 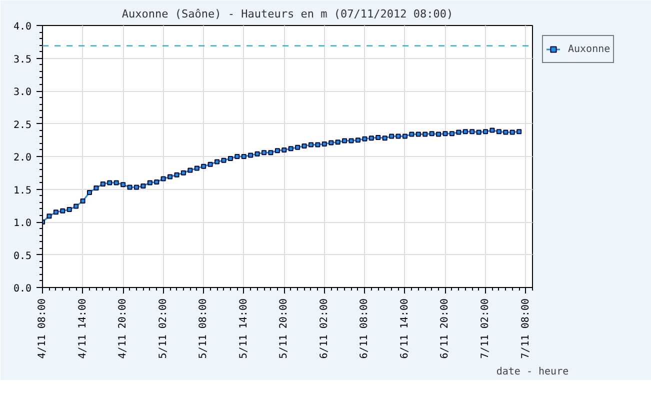 What do you see at coordinates (445, 328) in the screenshot?
I see `x-tick-label: 6/11 20:00` at bounding box center [445, 328].